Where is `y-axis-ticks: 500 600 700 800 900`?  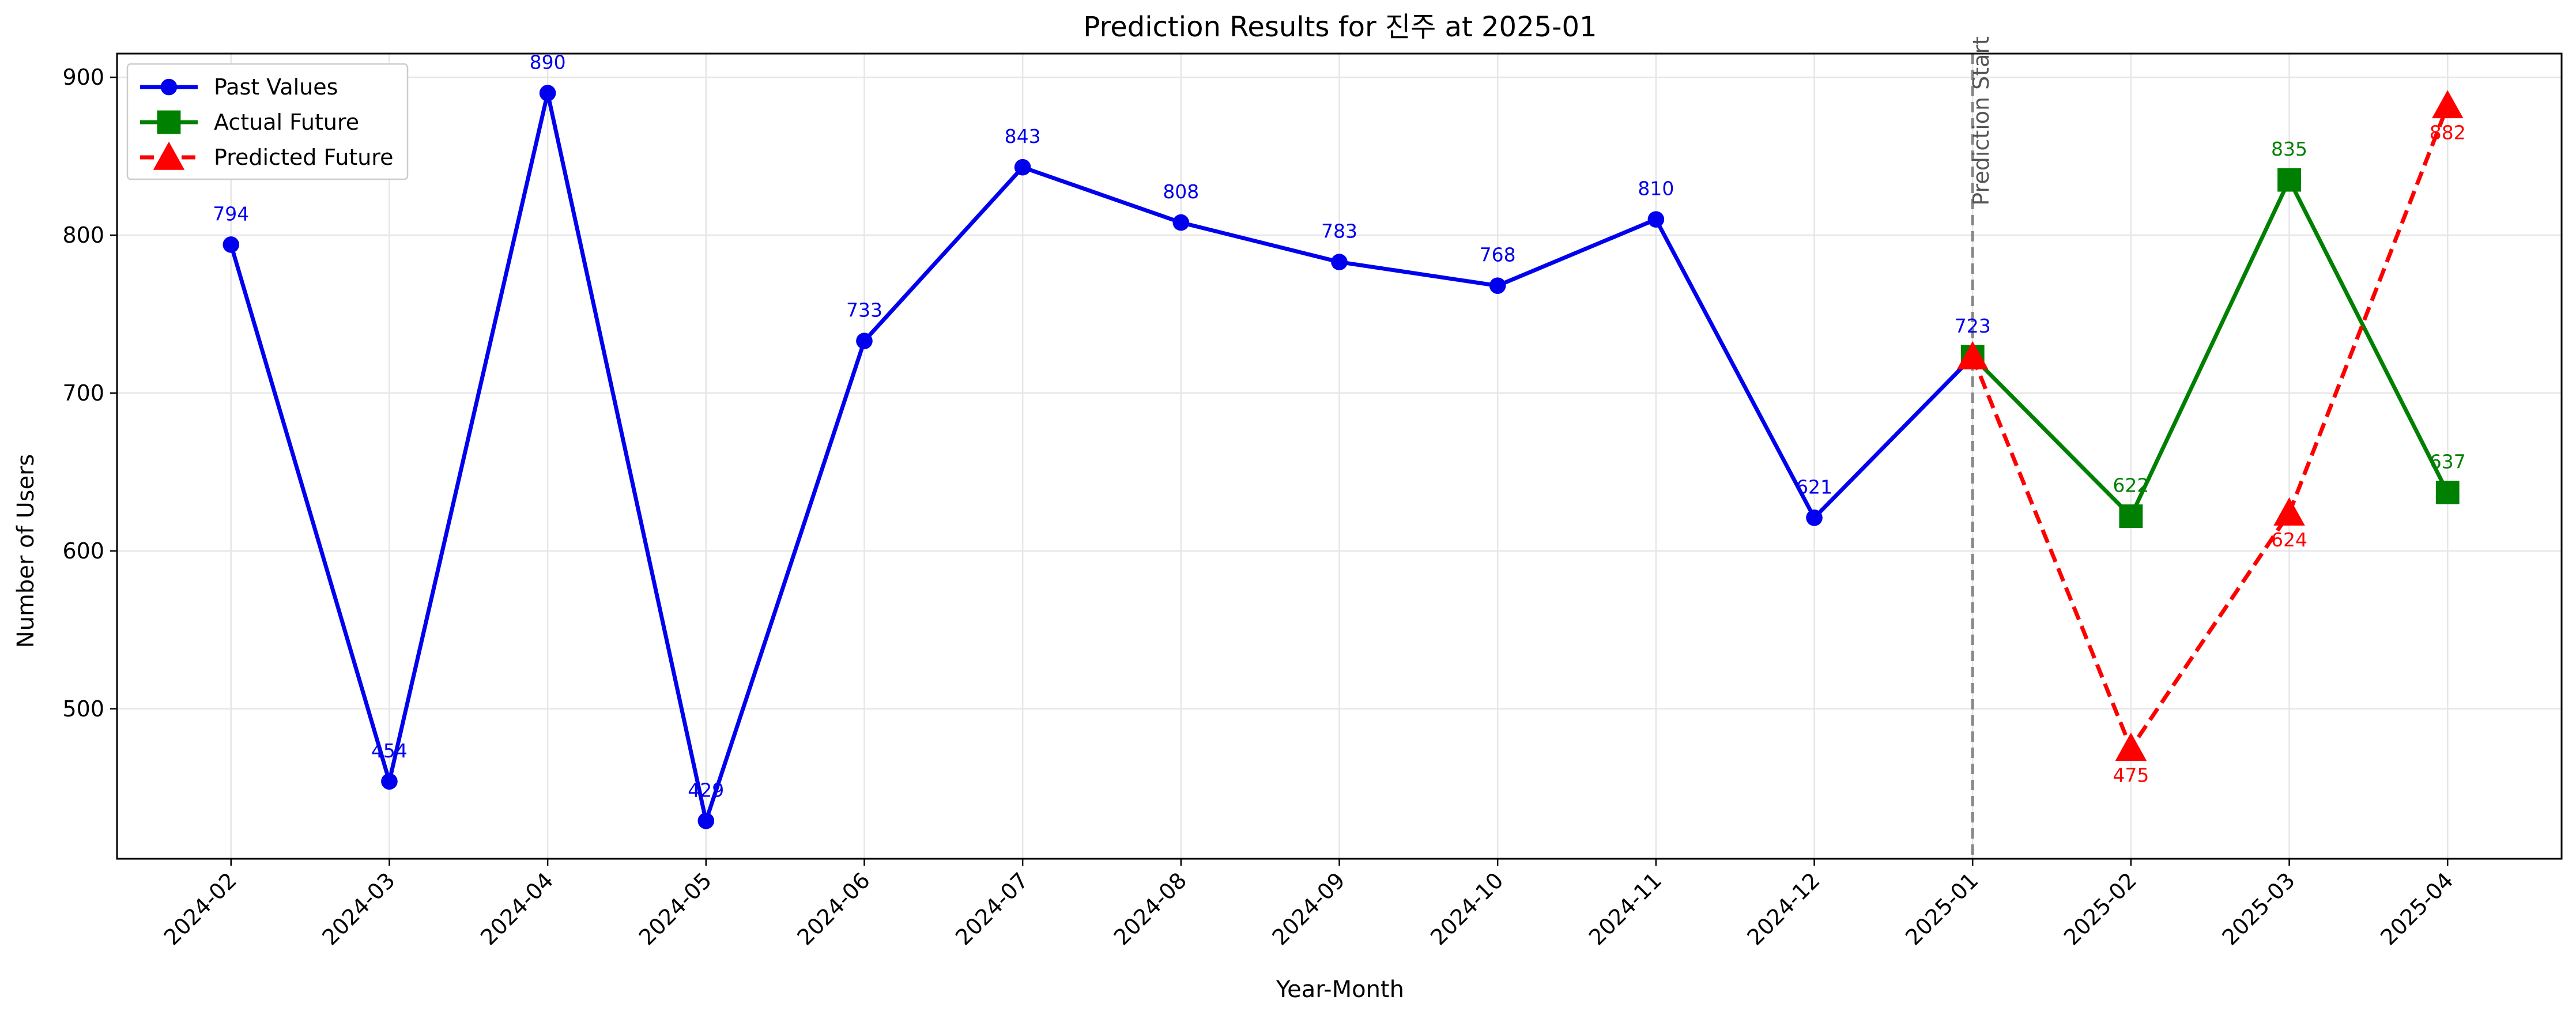
y-axis-ticks: 500 600 700 800 900 is located at coordinates (89, 393).